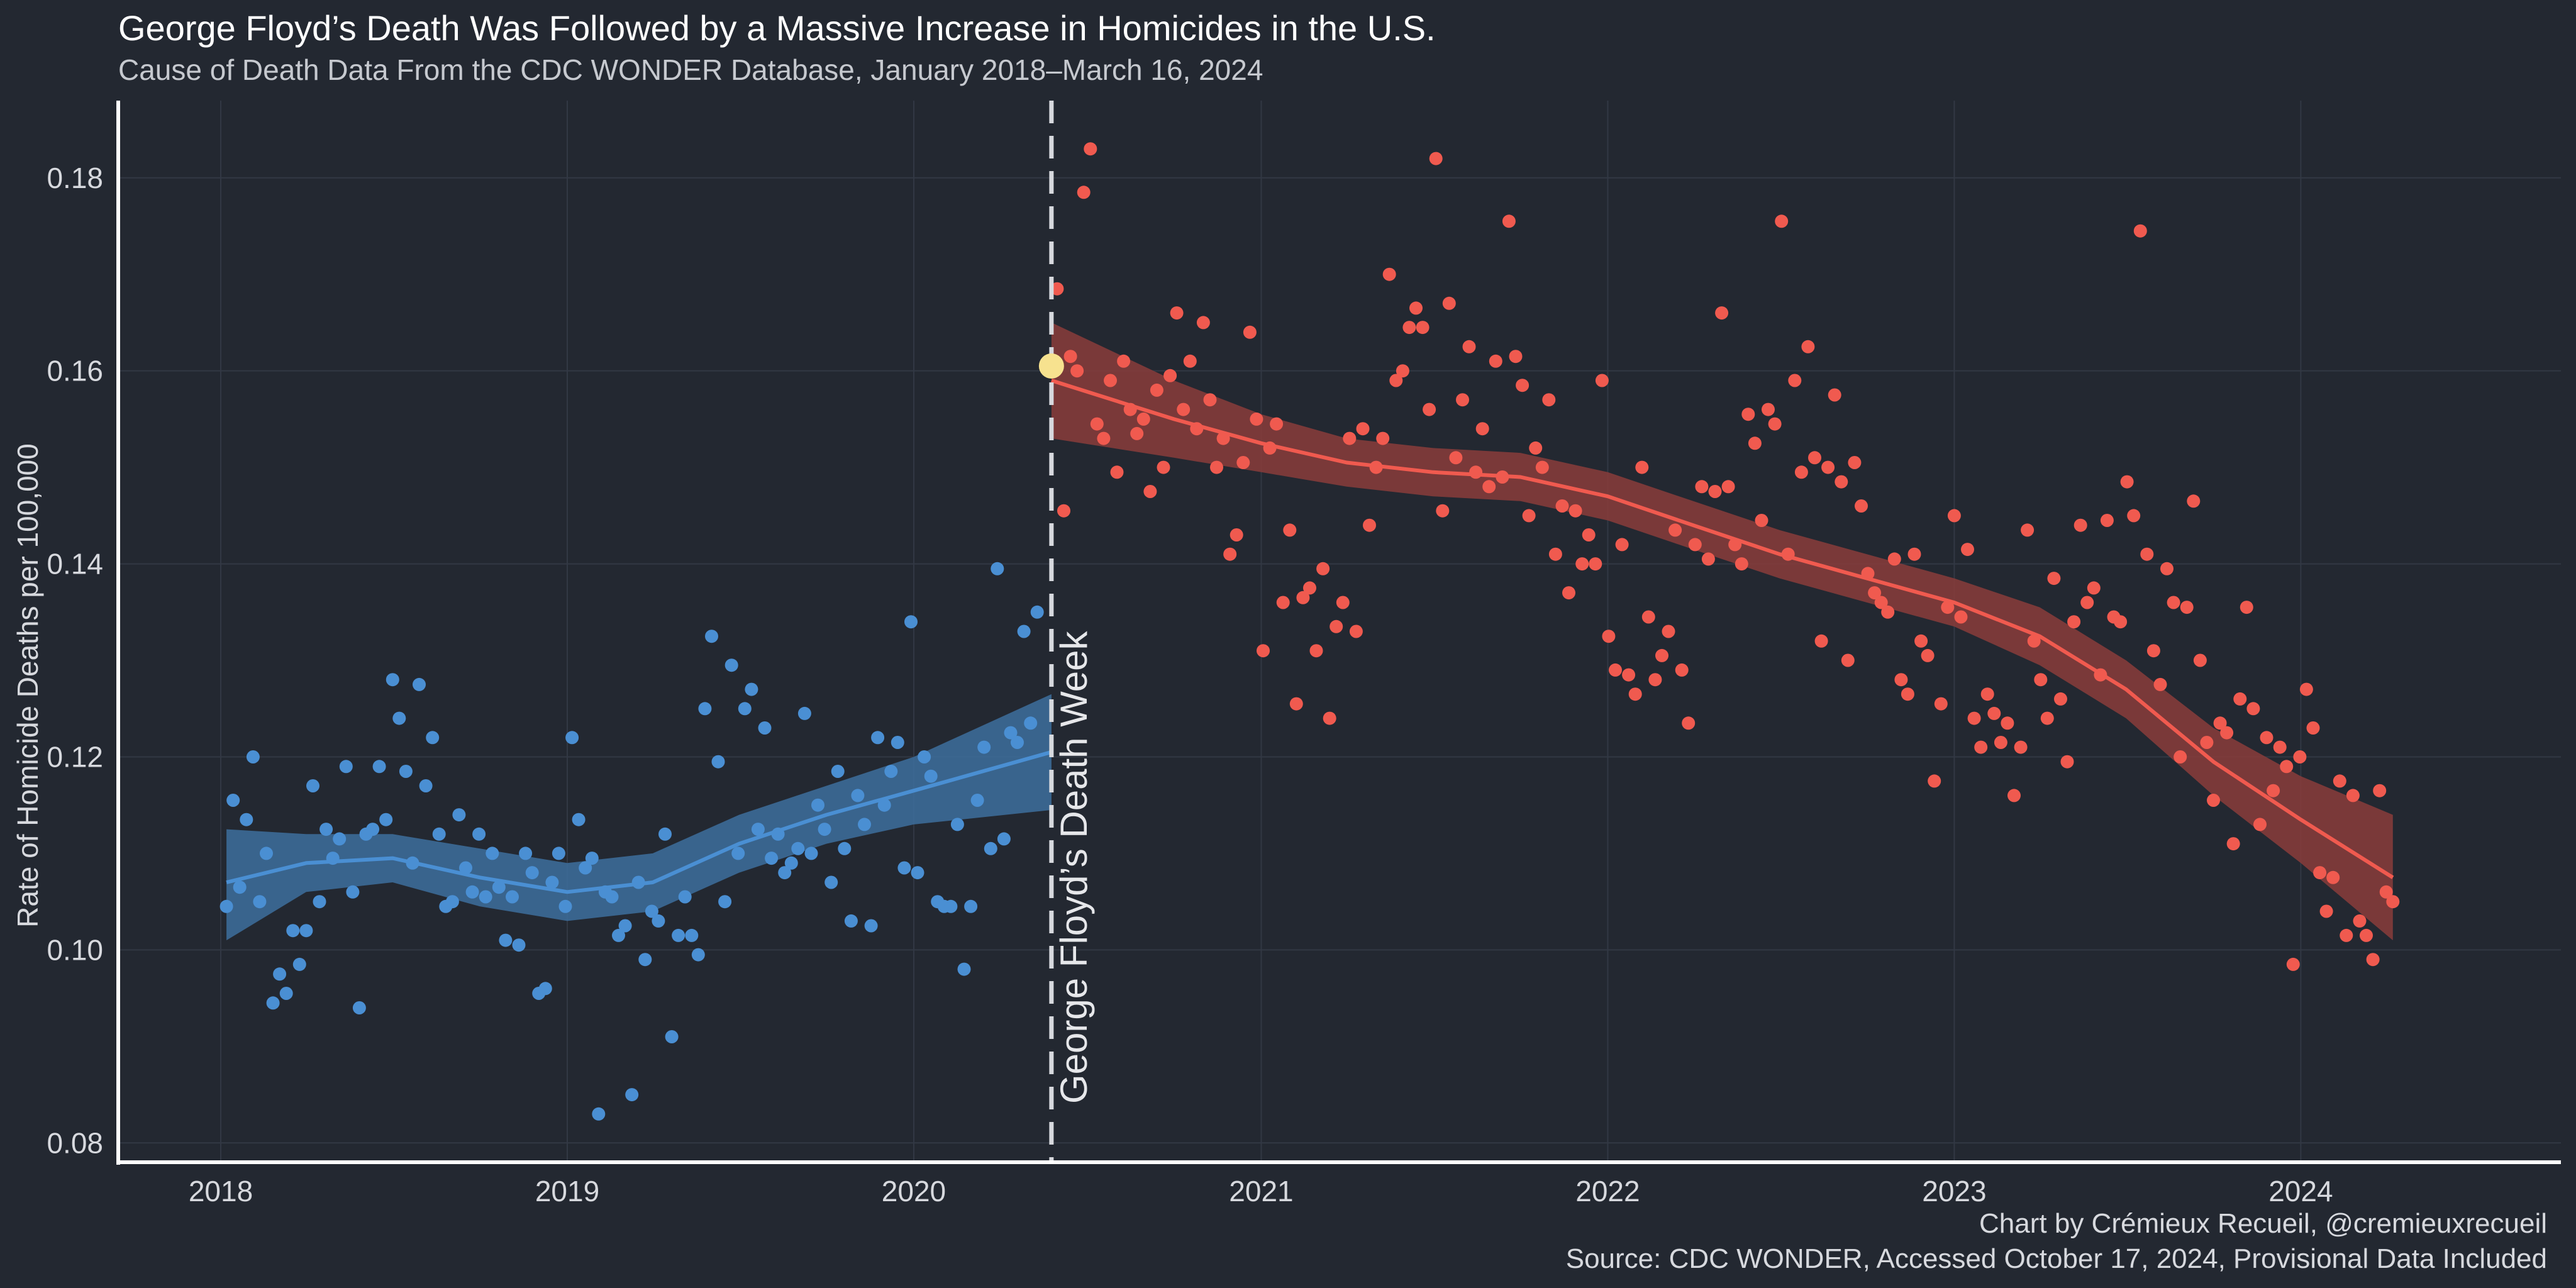 The height and width of the screenshot is (1288, 2576). Describe the element at coordinates (639, 822) in the screenshot. I see `pre-trend-line` at that location.